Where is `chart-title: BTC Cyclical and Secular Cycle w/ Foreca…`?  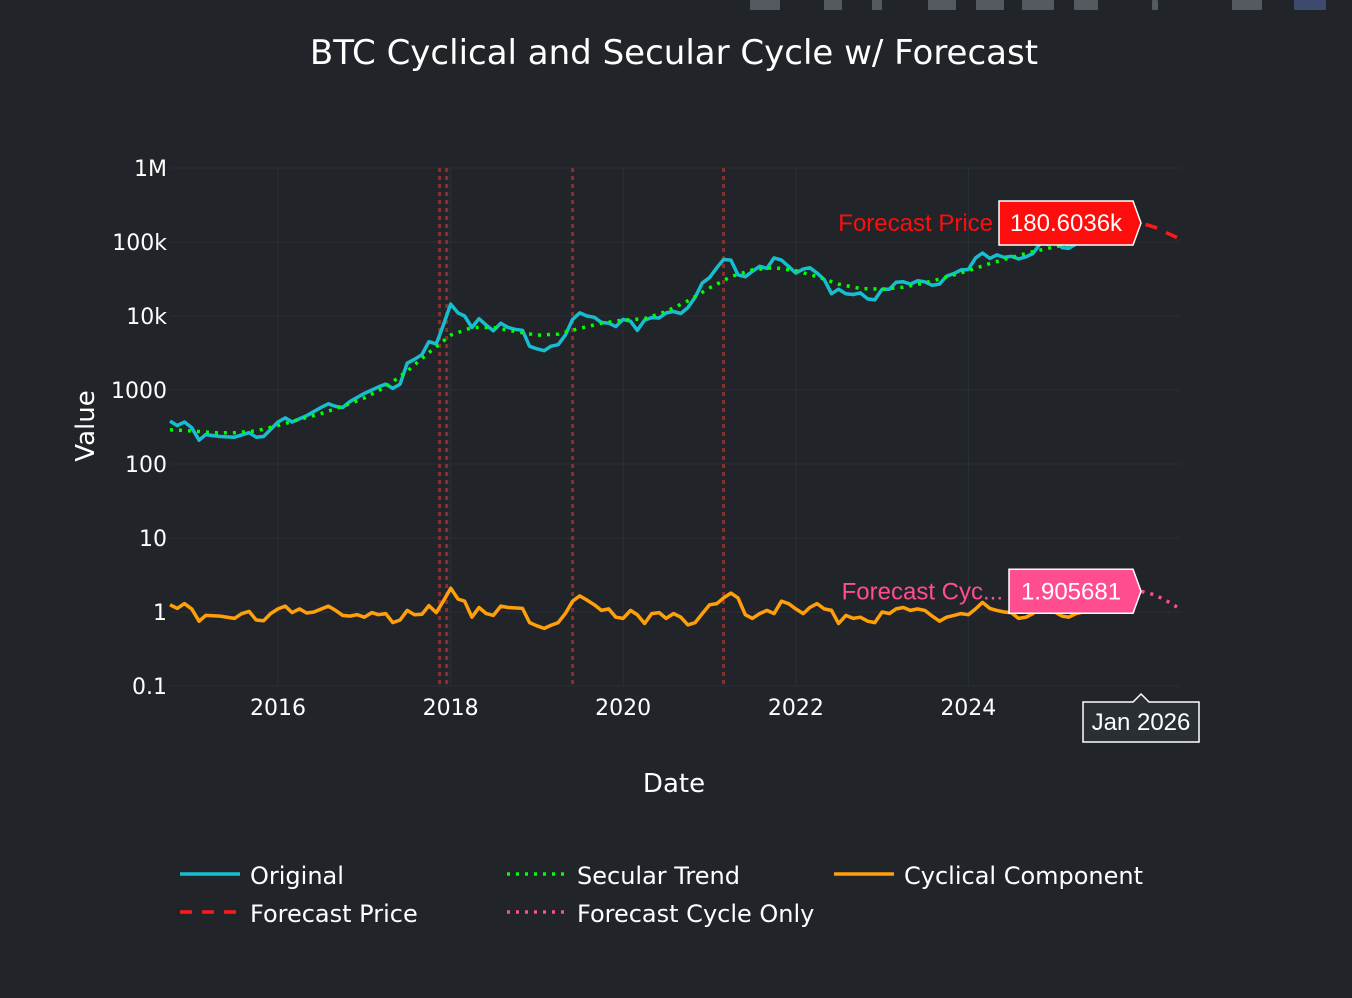 chart-title: BTC Cyclical and Secular Cycle w/ Foreca… is located at coordinates (674, 53).